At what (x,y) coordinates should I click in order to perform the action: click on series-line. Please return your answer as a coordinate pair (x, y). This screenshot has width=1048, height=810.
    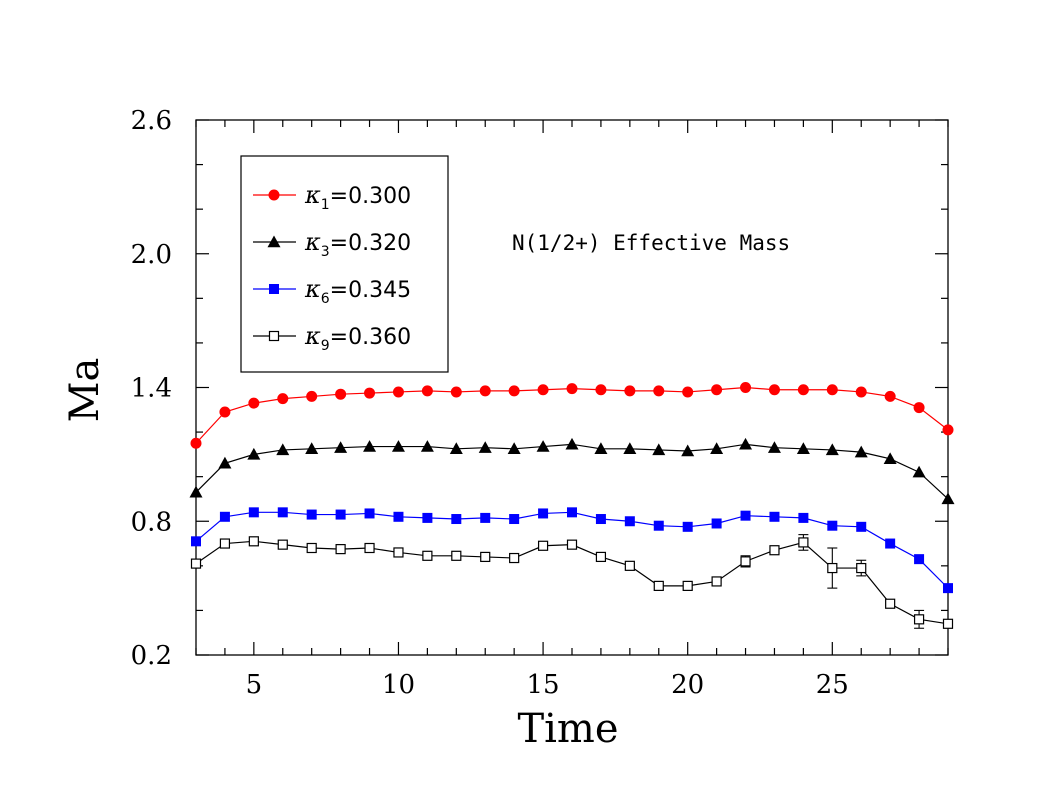
    Looking at the image, I should click on (572, 582).